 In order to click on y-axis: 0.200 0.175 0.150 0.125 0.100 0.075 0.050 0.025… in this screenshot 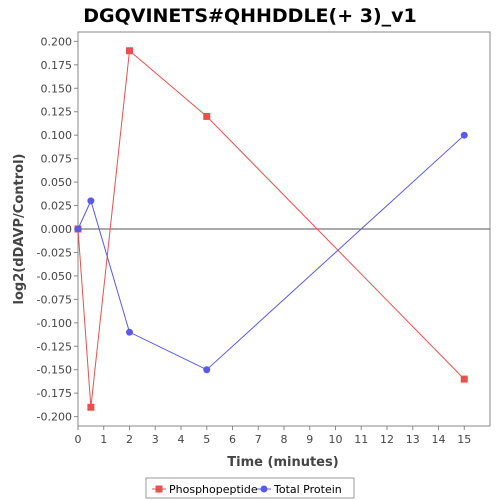, I will do `click(57, 229)`.